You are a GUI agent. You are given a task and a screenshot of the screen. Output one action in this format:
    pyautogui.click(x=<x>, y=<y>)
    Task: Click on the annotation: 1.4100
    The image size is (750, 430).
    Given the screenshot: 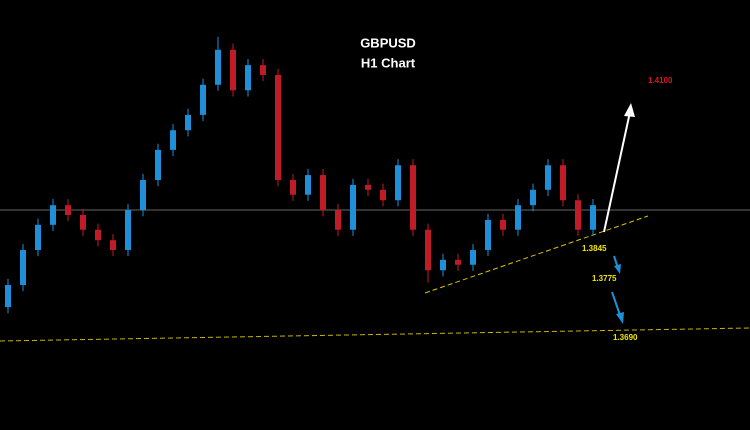 What is the action you would take?
    pyautogui.click(x=660, y=80)
    